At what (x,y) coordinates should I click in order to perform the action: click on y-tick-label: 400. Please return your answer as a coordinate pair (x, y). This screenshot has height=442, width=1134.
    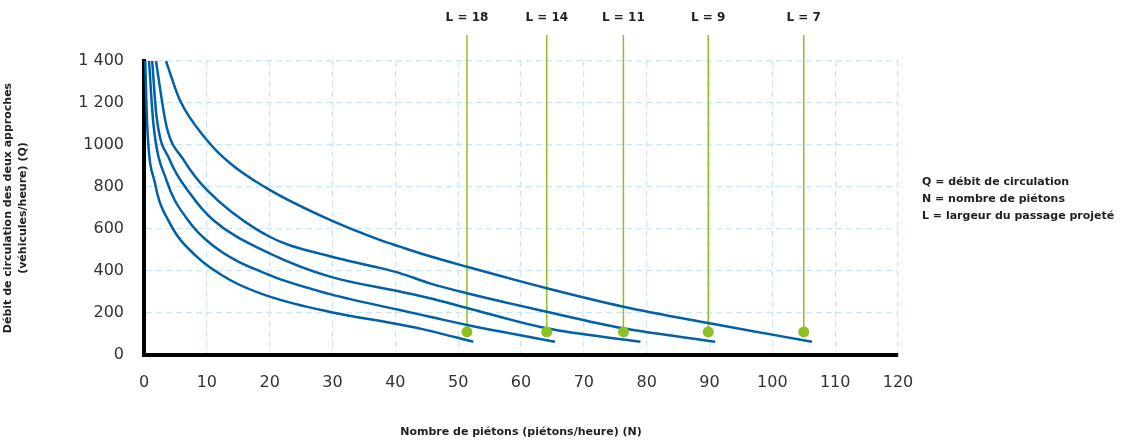
    Looking at the image, I should click on (108, 270).